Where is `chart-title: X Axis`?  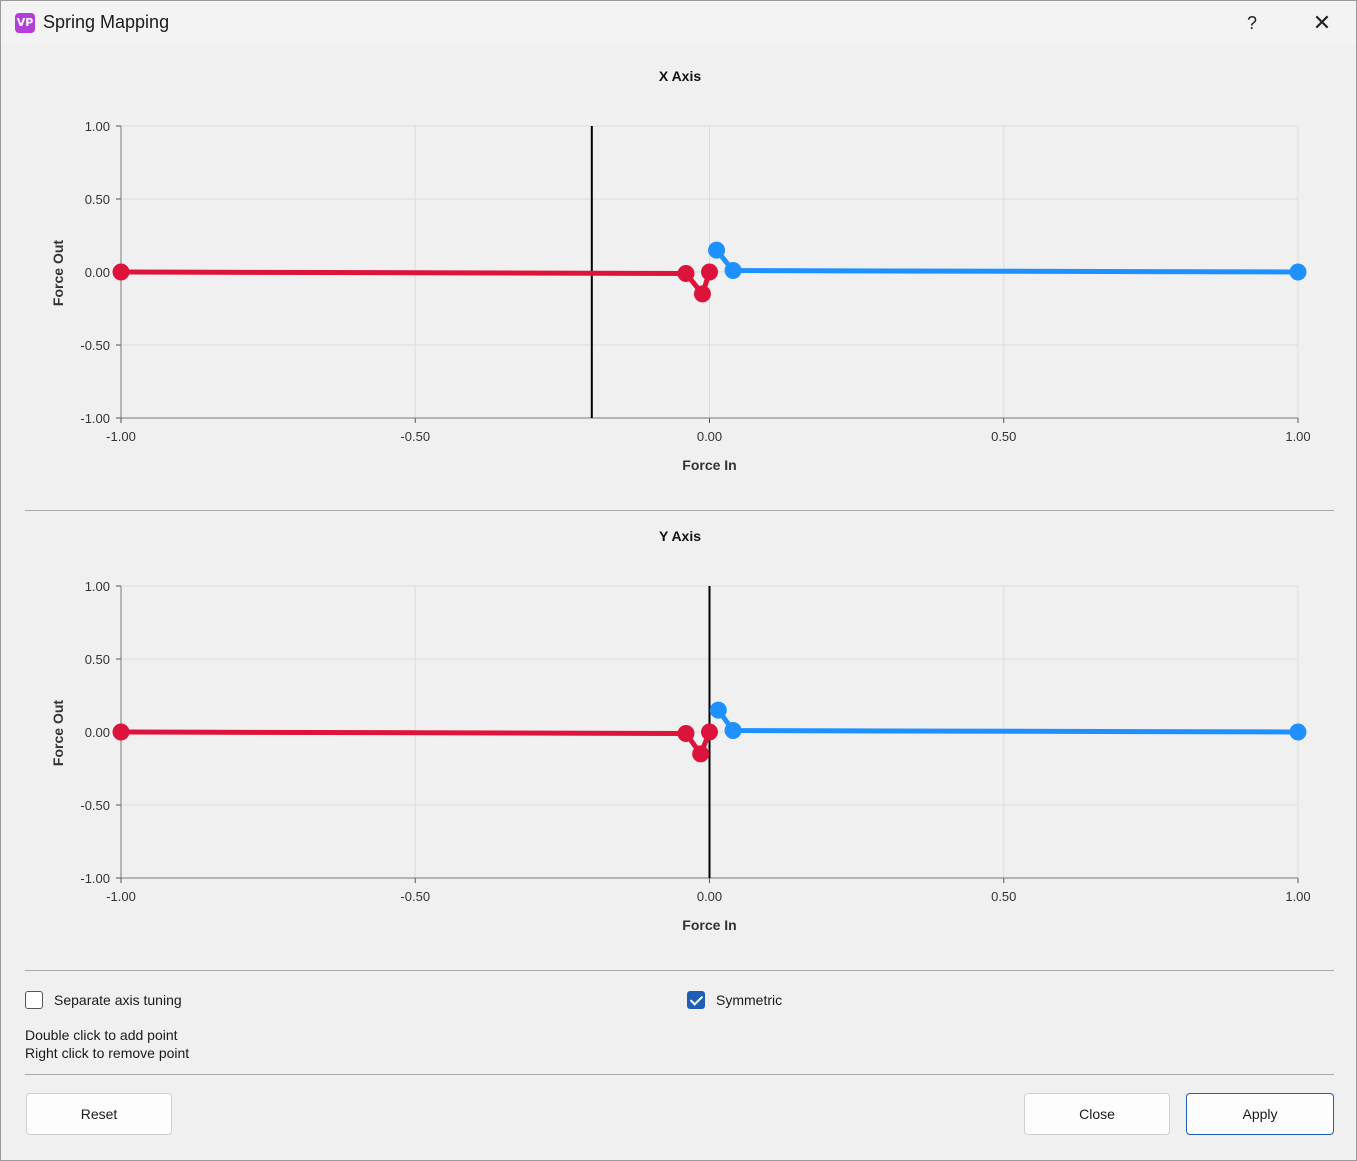 chart-title: X Axis is located at coordinates (680, 76).